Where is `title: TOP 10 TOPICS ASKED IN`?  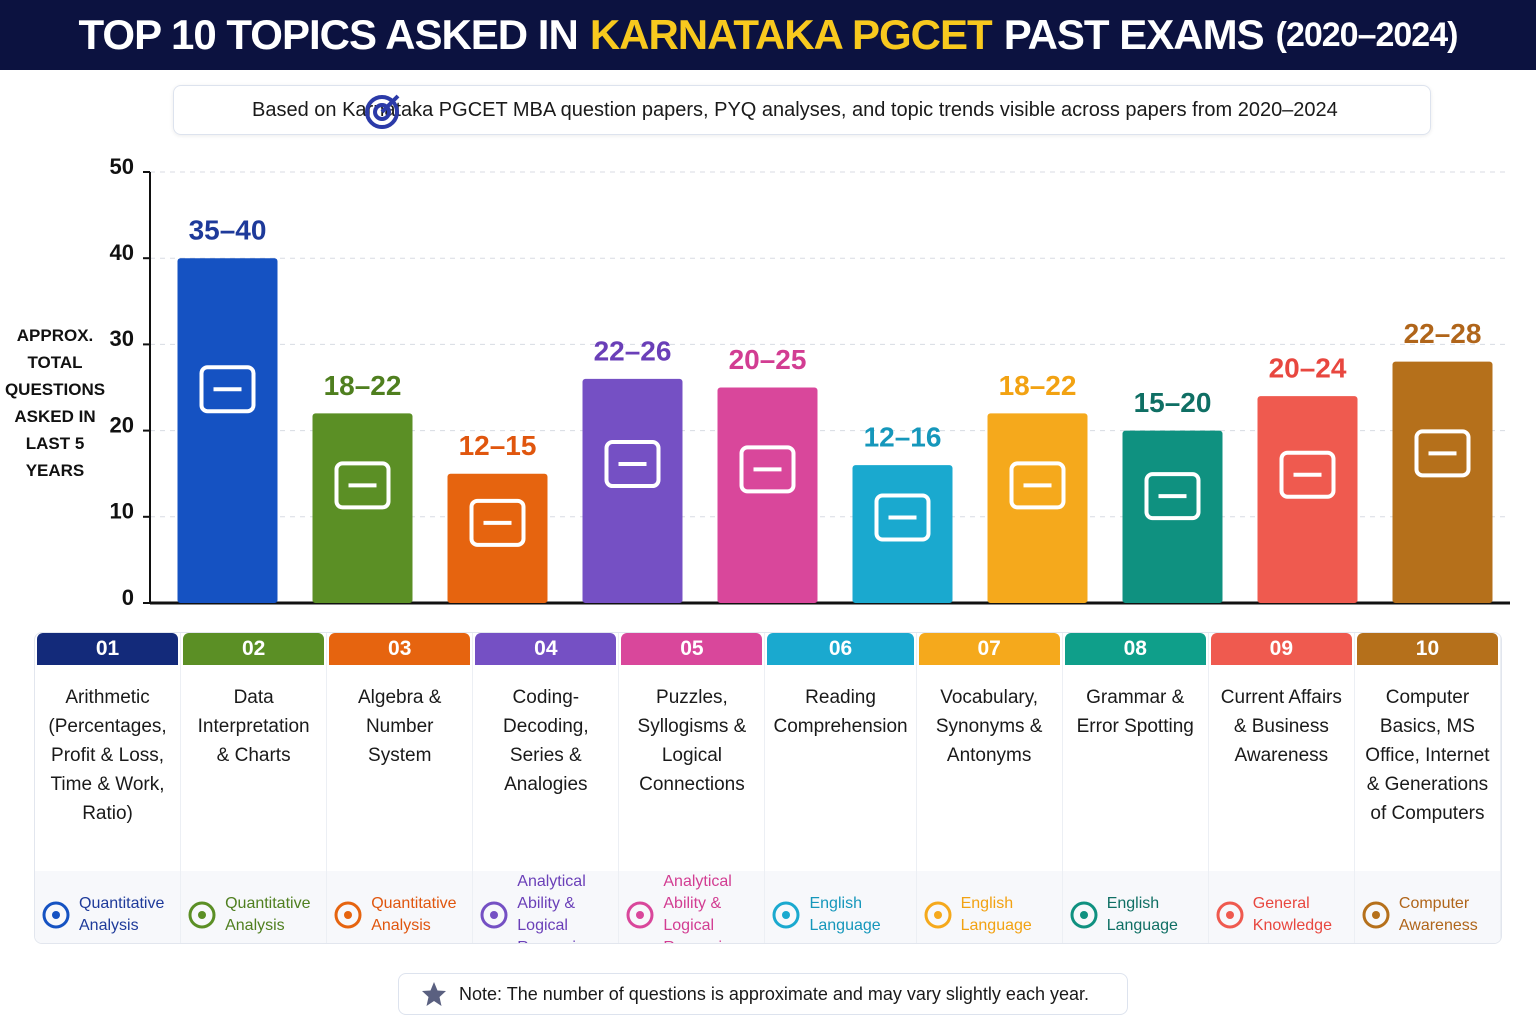
title: TOP 10 TOPICS ASKED IN is located at coordinates (328, 34).